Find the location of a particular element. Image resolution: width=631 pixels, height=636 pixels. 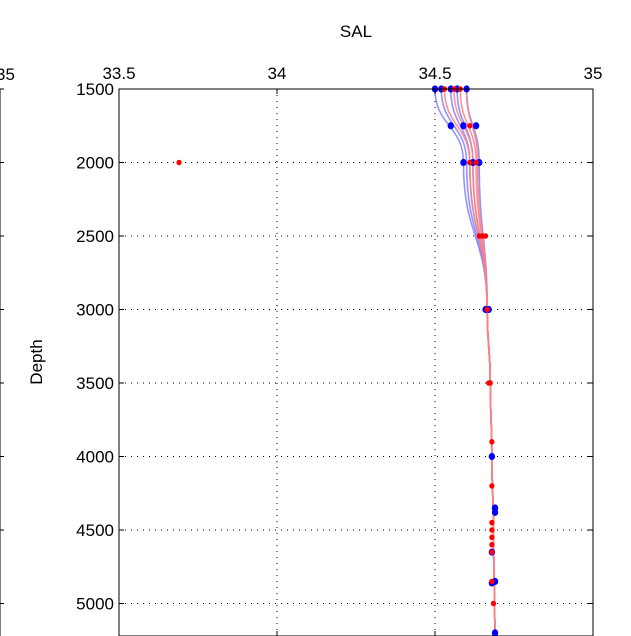

x-tick-label: 34.5 is located at coordinates (434, 73).